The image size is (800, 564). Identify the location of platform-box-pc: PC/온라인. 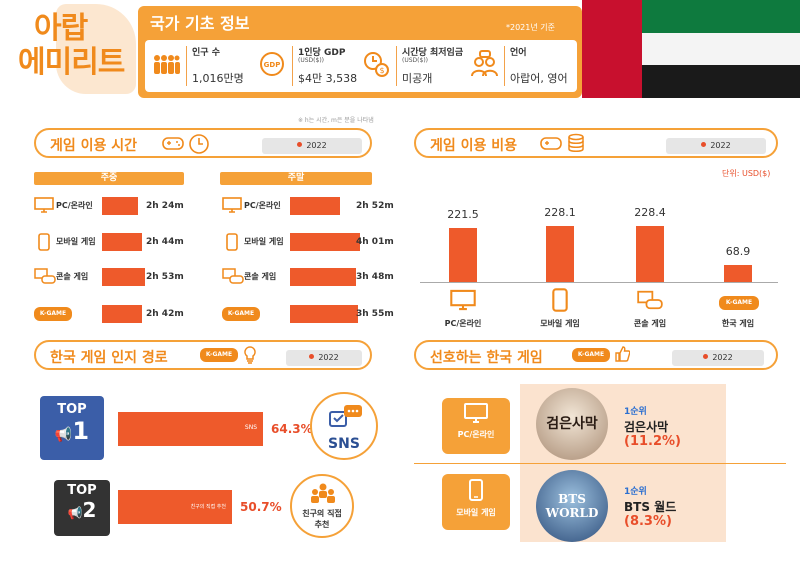
(476, 426).